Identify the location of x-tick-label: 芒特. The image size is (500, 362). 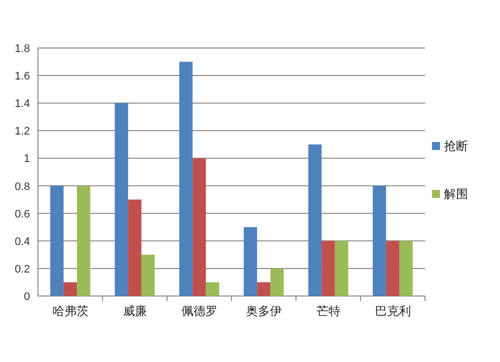
(328, 311).